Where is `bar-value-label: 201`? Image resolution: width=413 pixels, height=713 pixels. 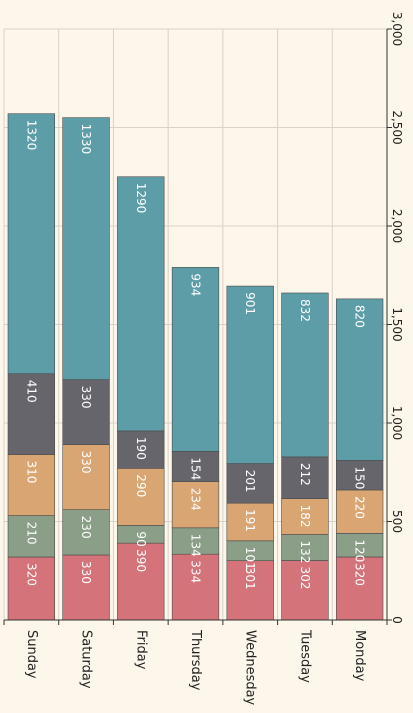
bar-value-label: 201 is located at coordinates (250, 481).